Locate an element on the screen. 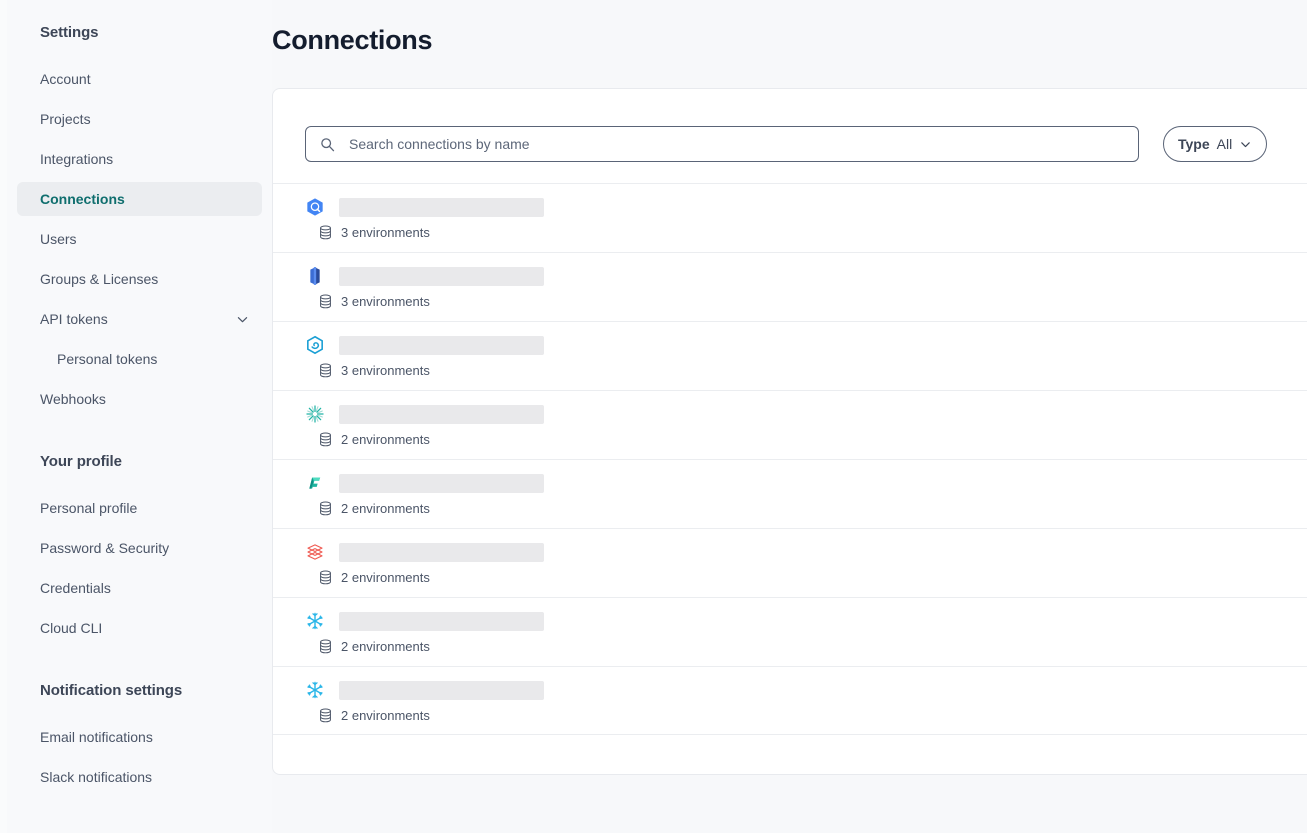 The height and width of the screenshot is (833, 1307). databricks-icon is located at coordinates (315, 414).